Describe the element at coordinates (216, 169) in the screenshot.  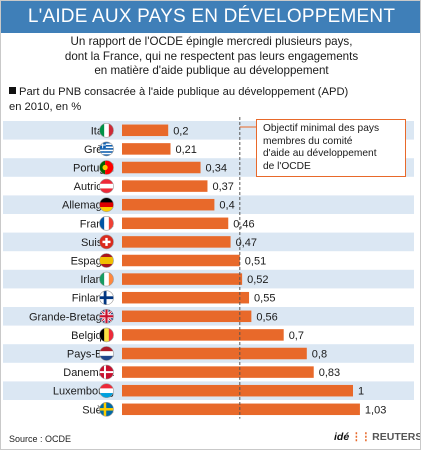
I see `value-label: 0,34` at that location.